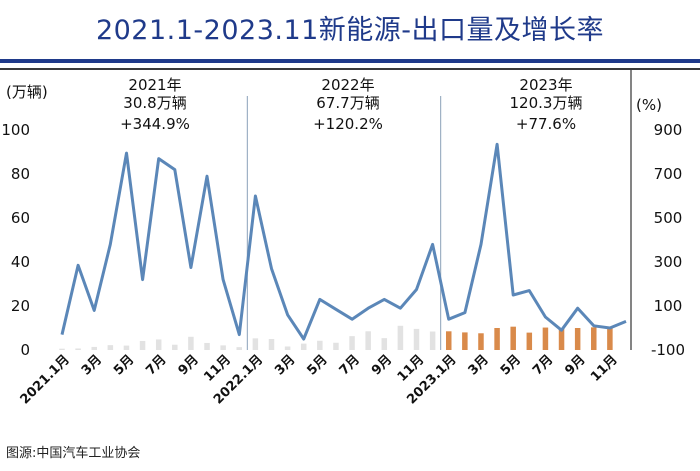  Describe the element at coordinates (347, 103) in the screenshot. I see `annotation-volume-2022: 67.7万辆` at that location.